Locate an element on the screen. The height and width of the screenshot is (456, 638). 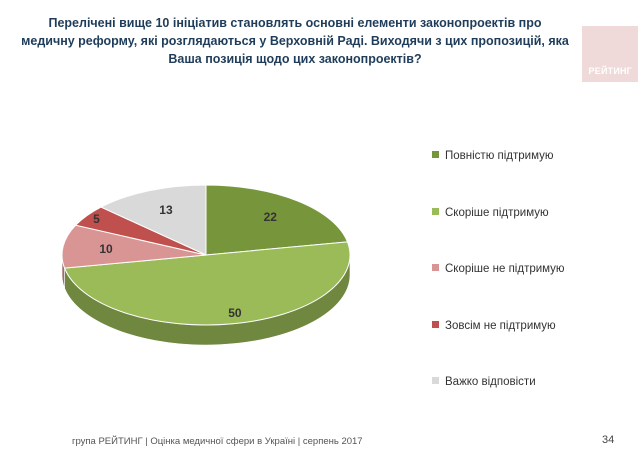
logo-text: РЕЙТИНГ is located at coordinates (610, 71).